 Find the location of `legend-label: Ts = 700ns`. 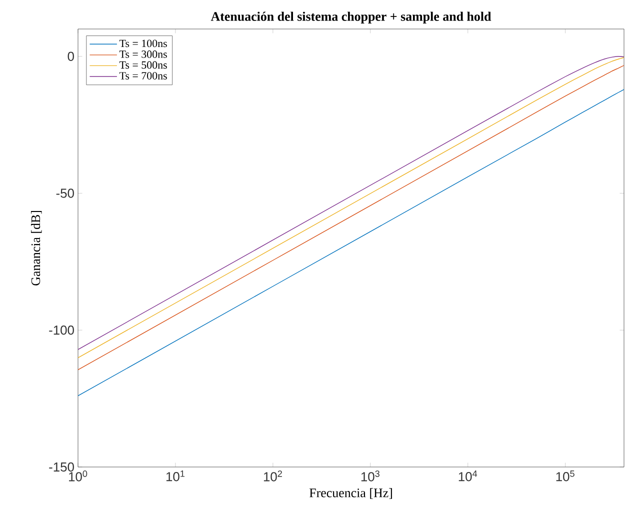

legend-label: Ts = 700ns is located at coordinates (143, 76).